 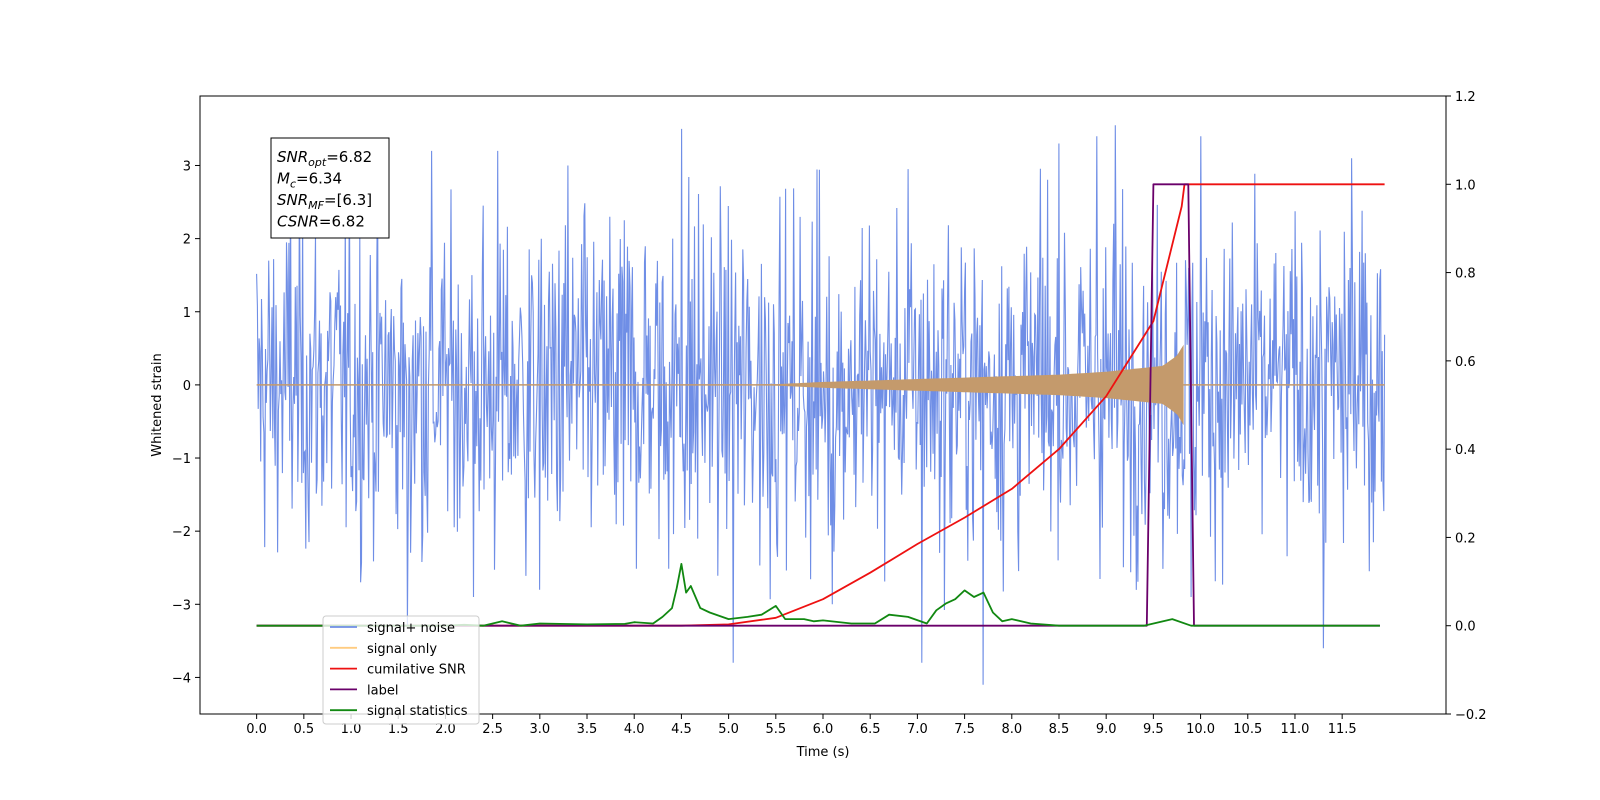 What do you see at coordinates (1465, 185) in the screenshot?
I see `y2-tick-label: 1.0` at bounding box center [1465, 185].